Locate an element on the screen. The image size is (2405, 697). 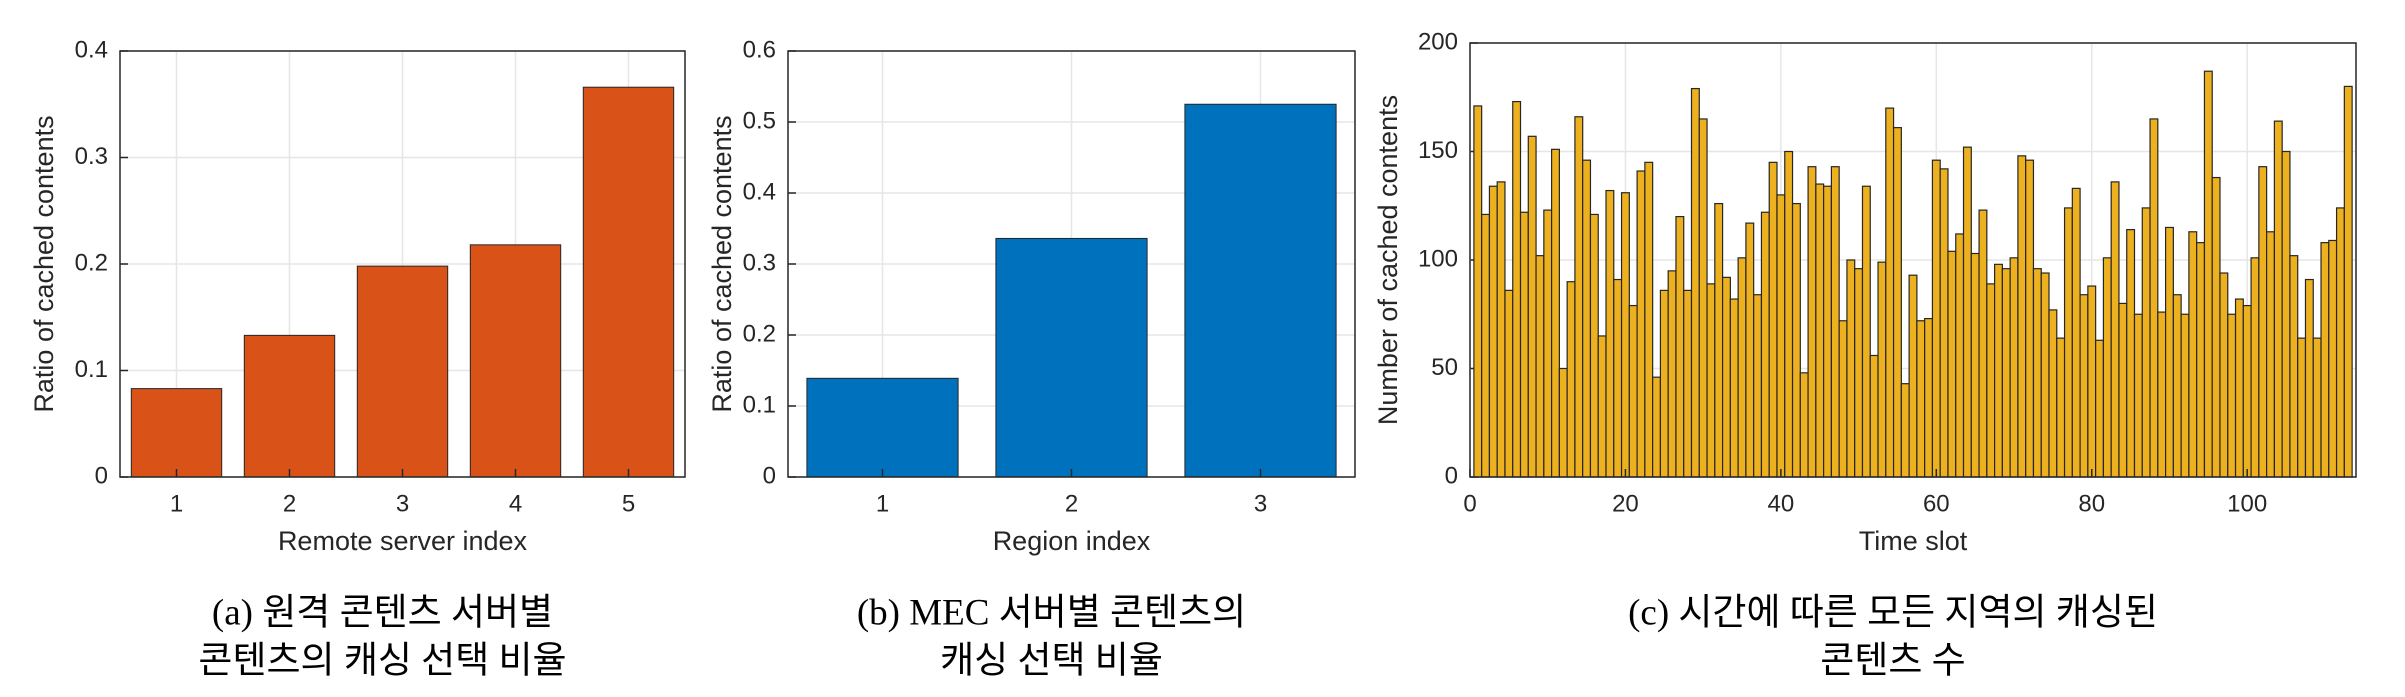
x-axis-label: Time slot is located at coordinates (1913, 541).